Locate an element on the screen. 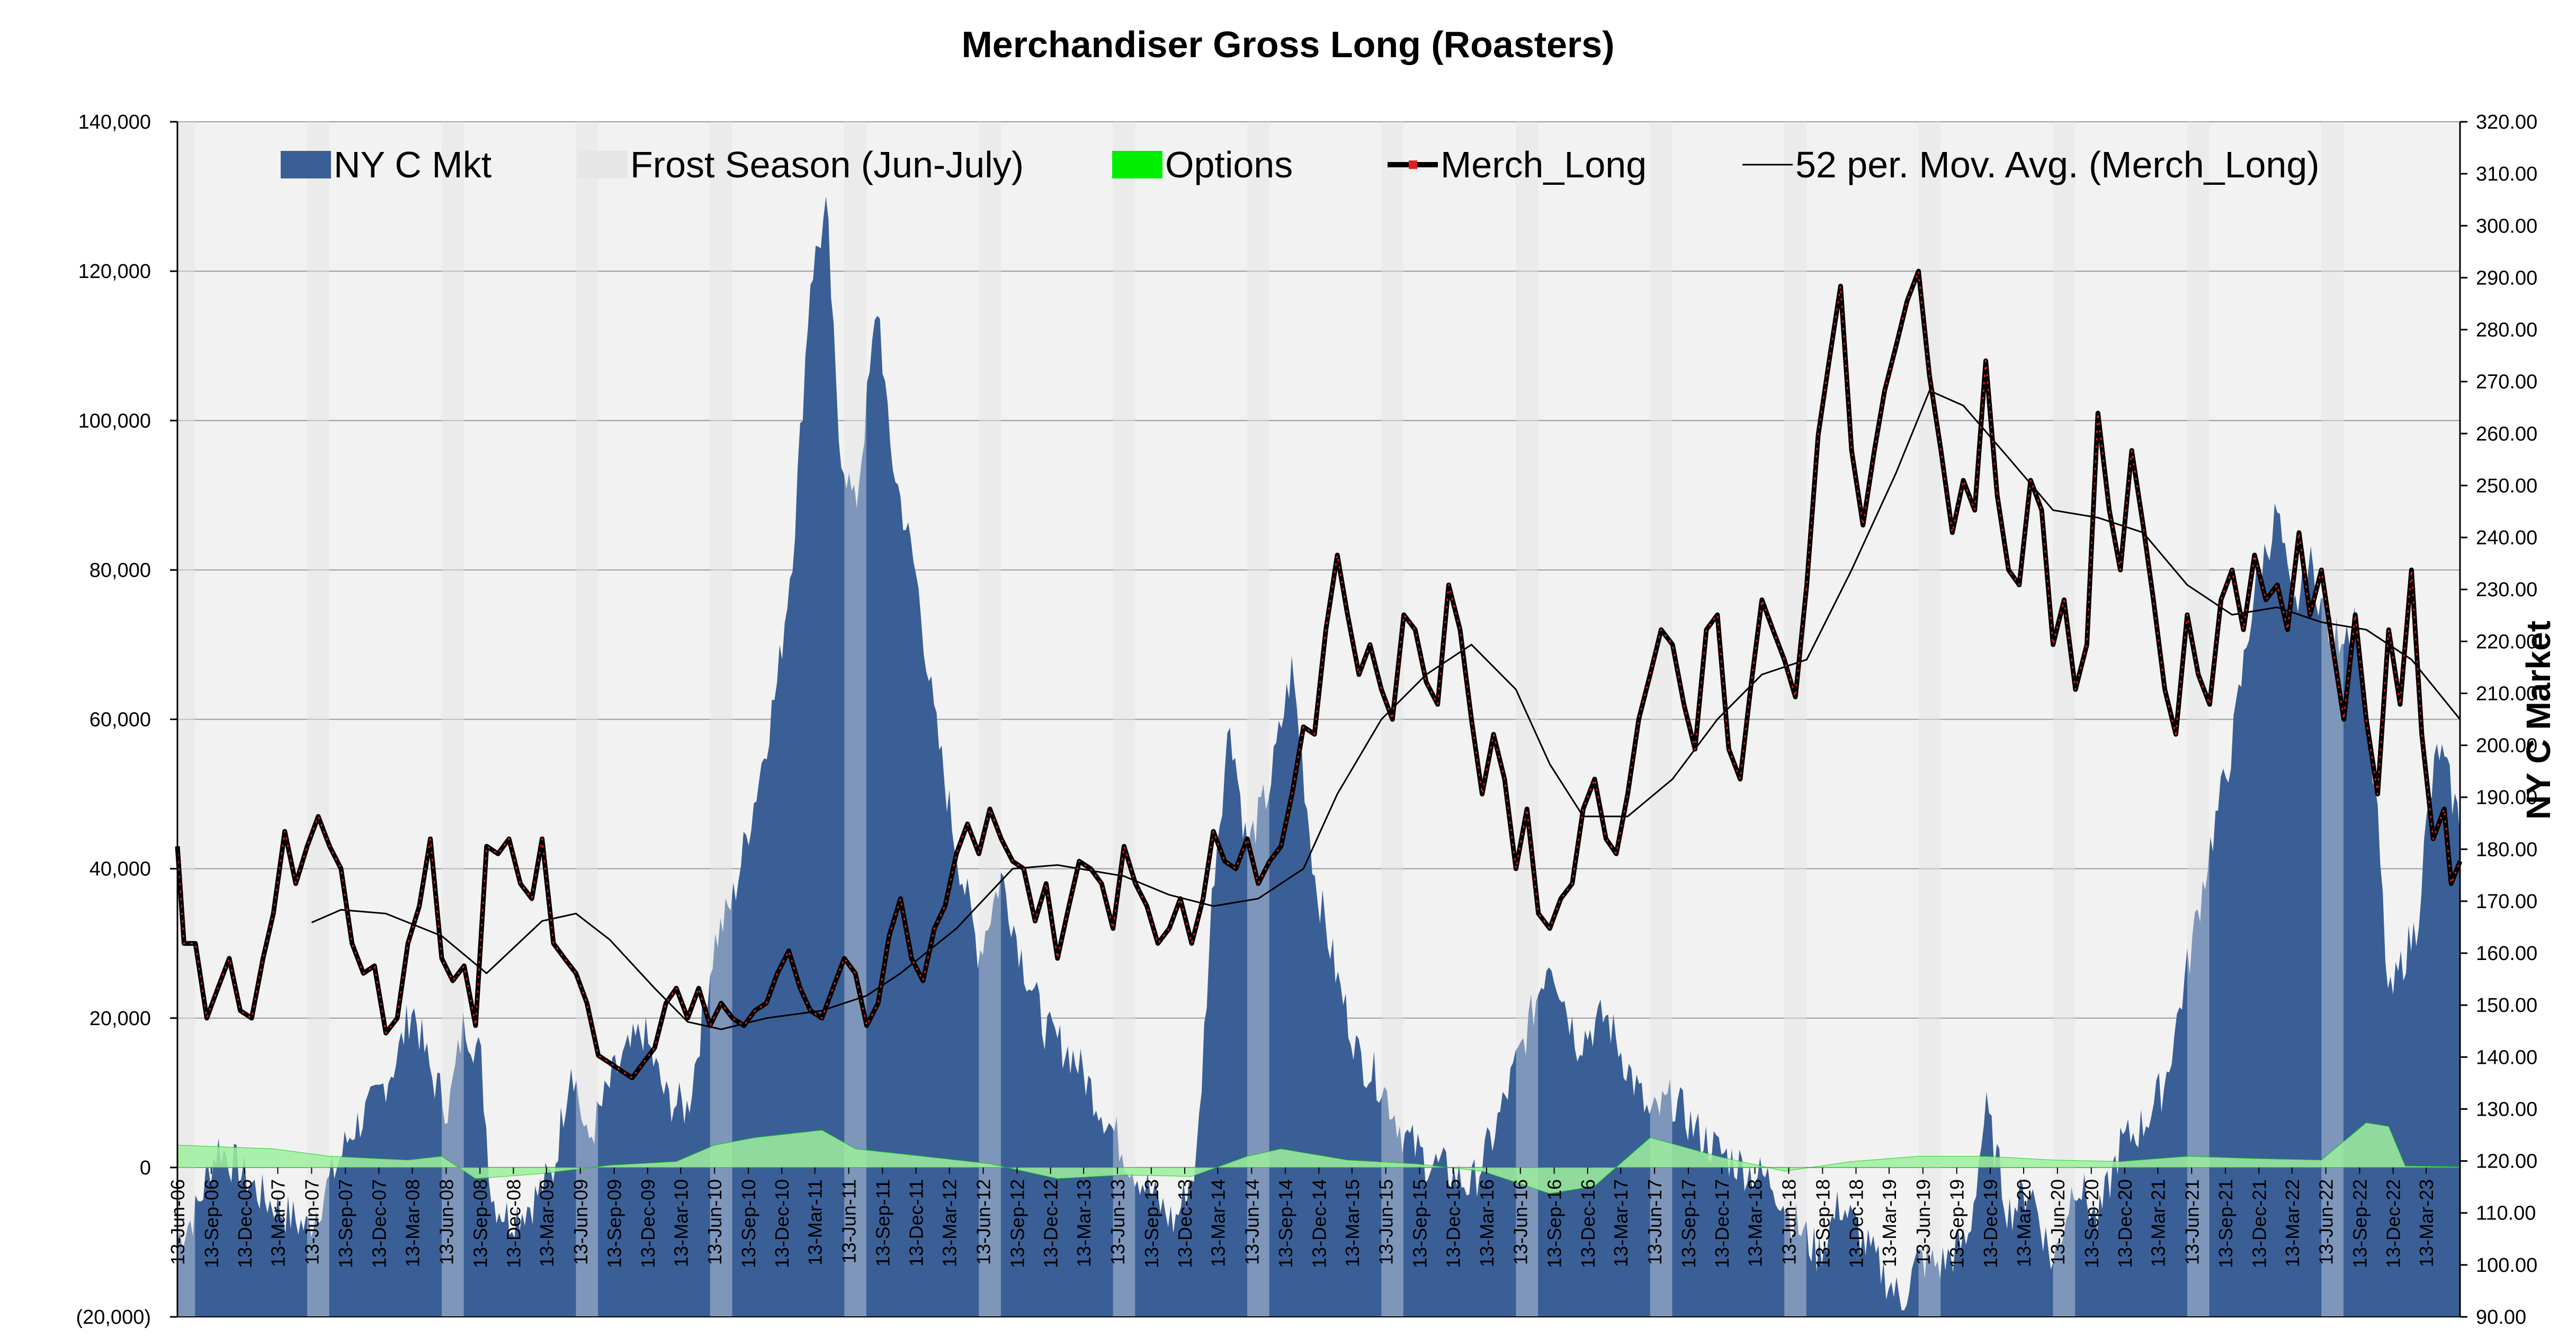 The image size is (2576, 1337). x-tick-label-63: 13-Mar-22 is located at coordinates (2292, 1223).